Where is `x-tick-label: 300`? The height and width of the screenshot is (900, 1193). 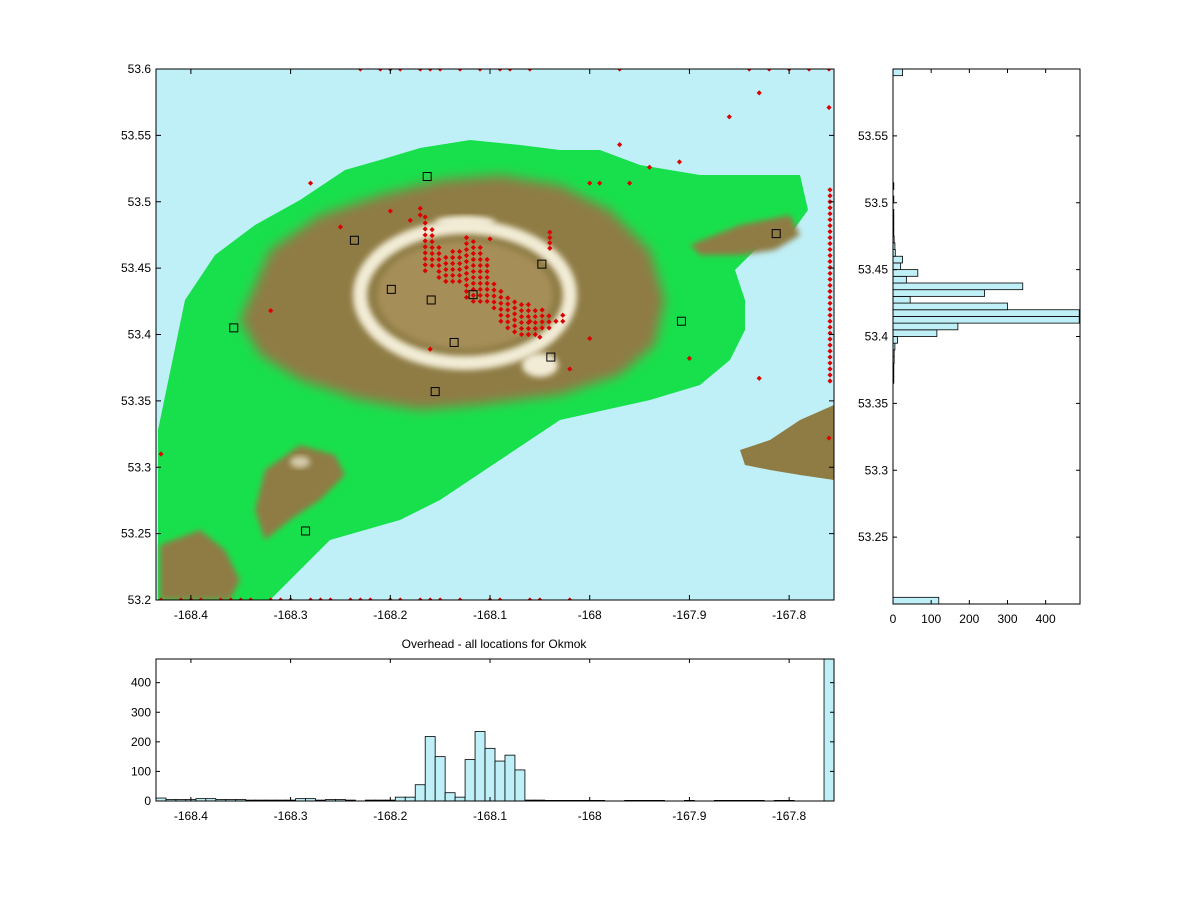
x-tick-label: 300 is located at coordinates (1007, 619).